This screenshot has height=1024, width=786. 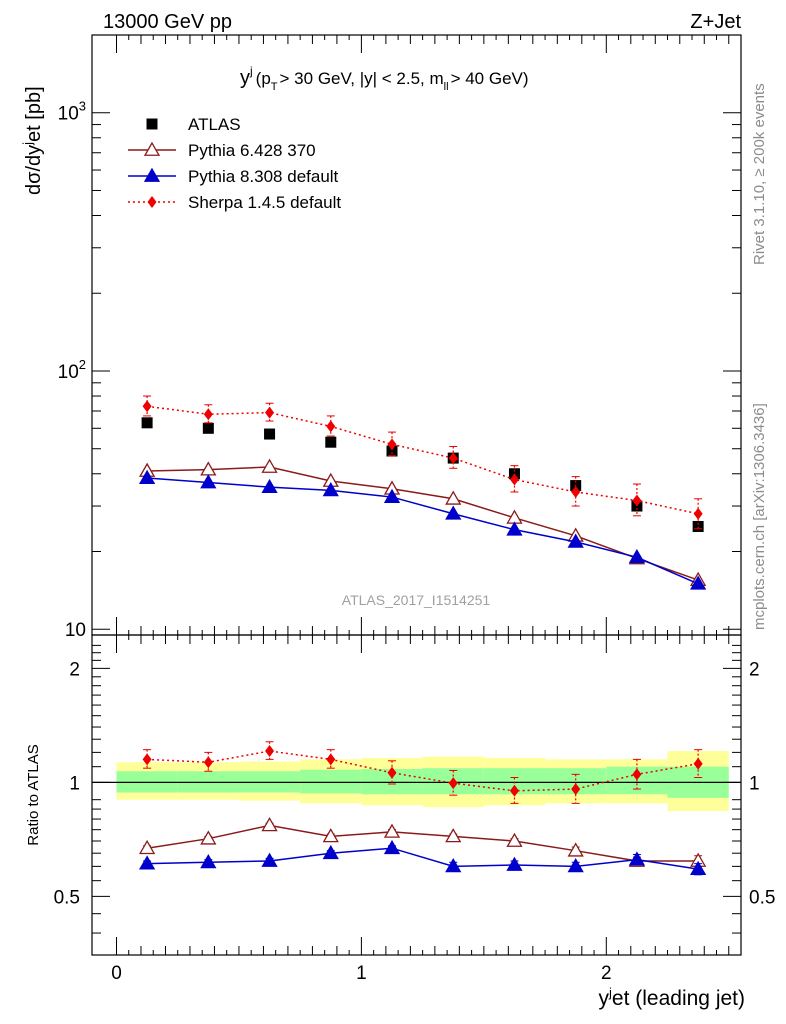 What do you see at coordinates (152, 174) in the screenshot?
I see `legend-marker-pythia-8-308-default` at bounding box center [152, 174].